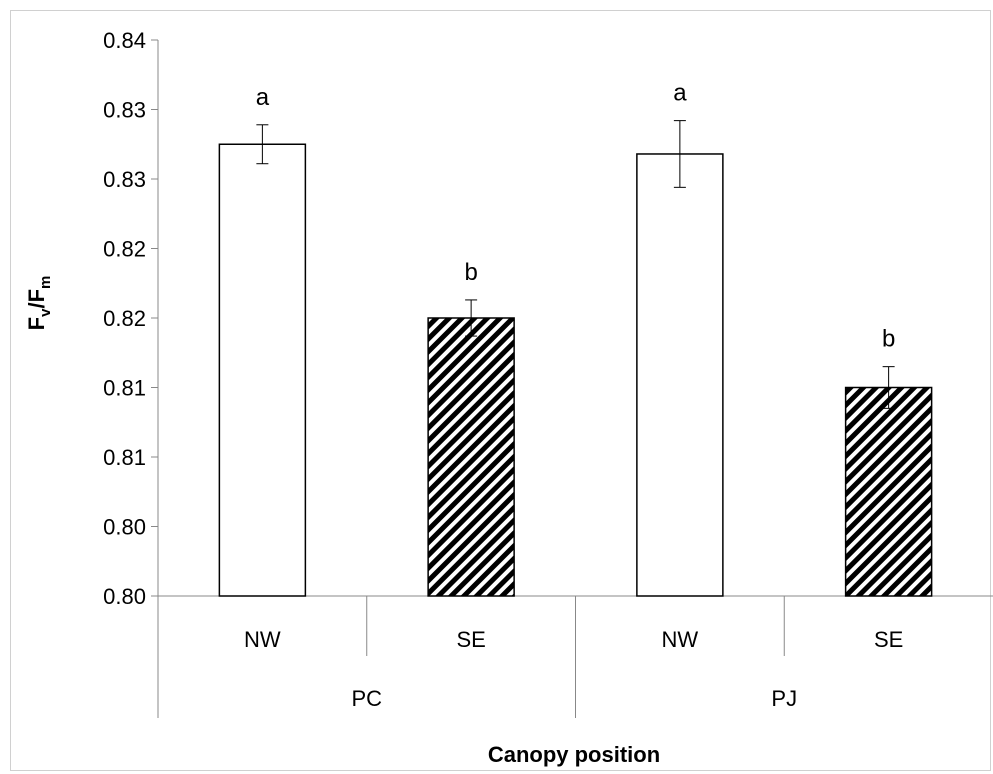  What do you see at coordinates (888, 491) in the screenshot?
I see `bar-pj-se` at bounding box center [888, 491].